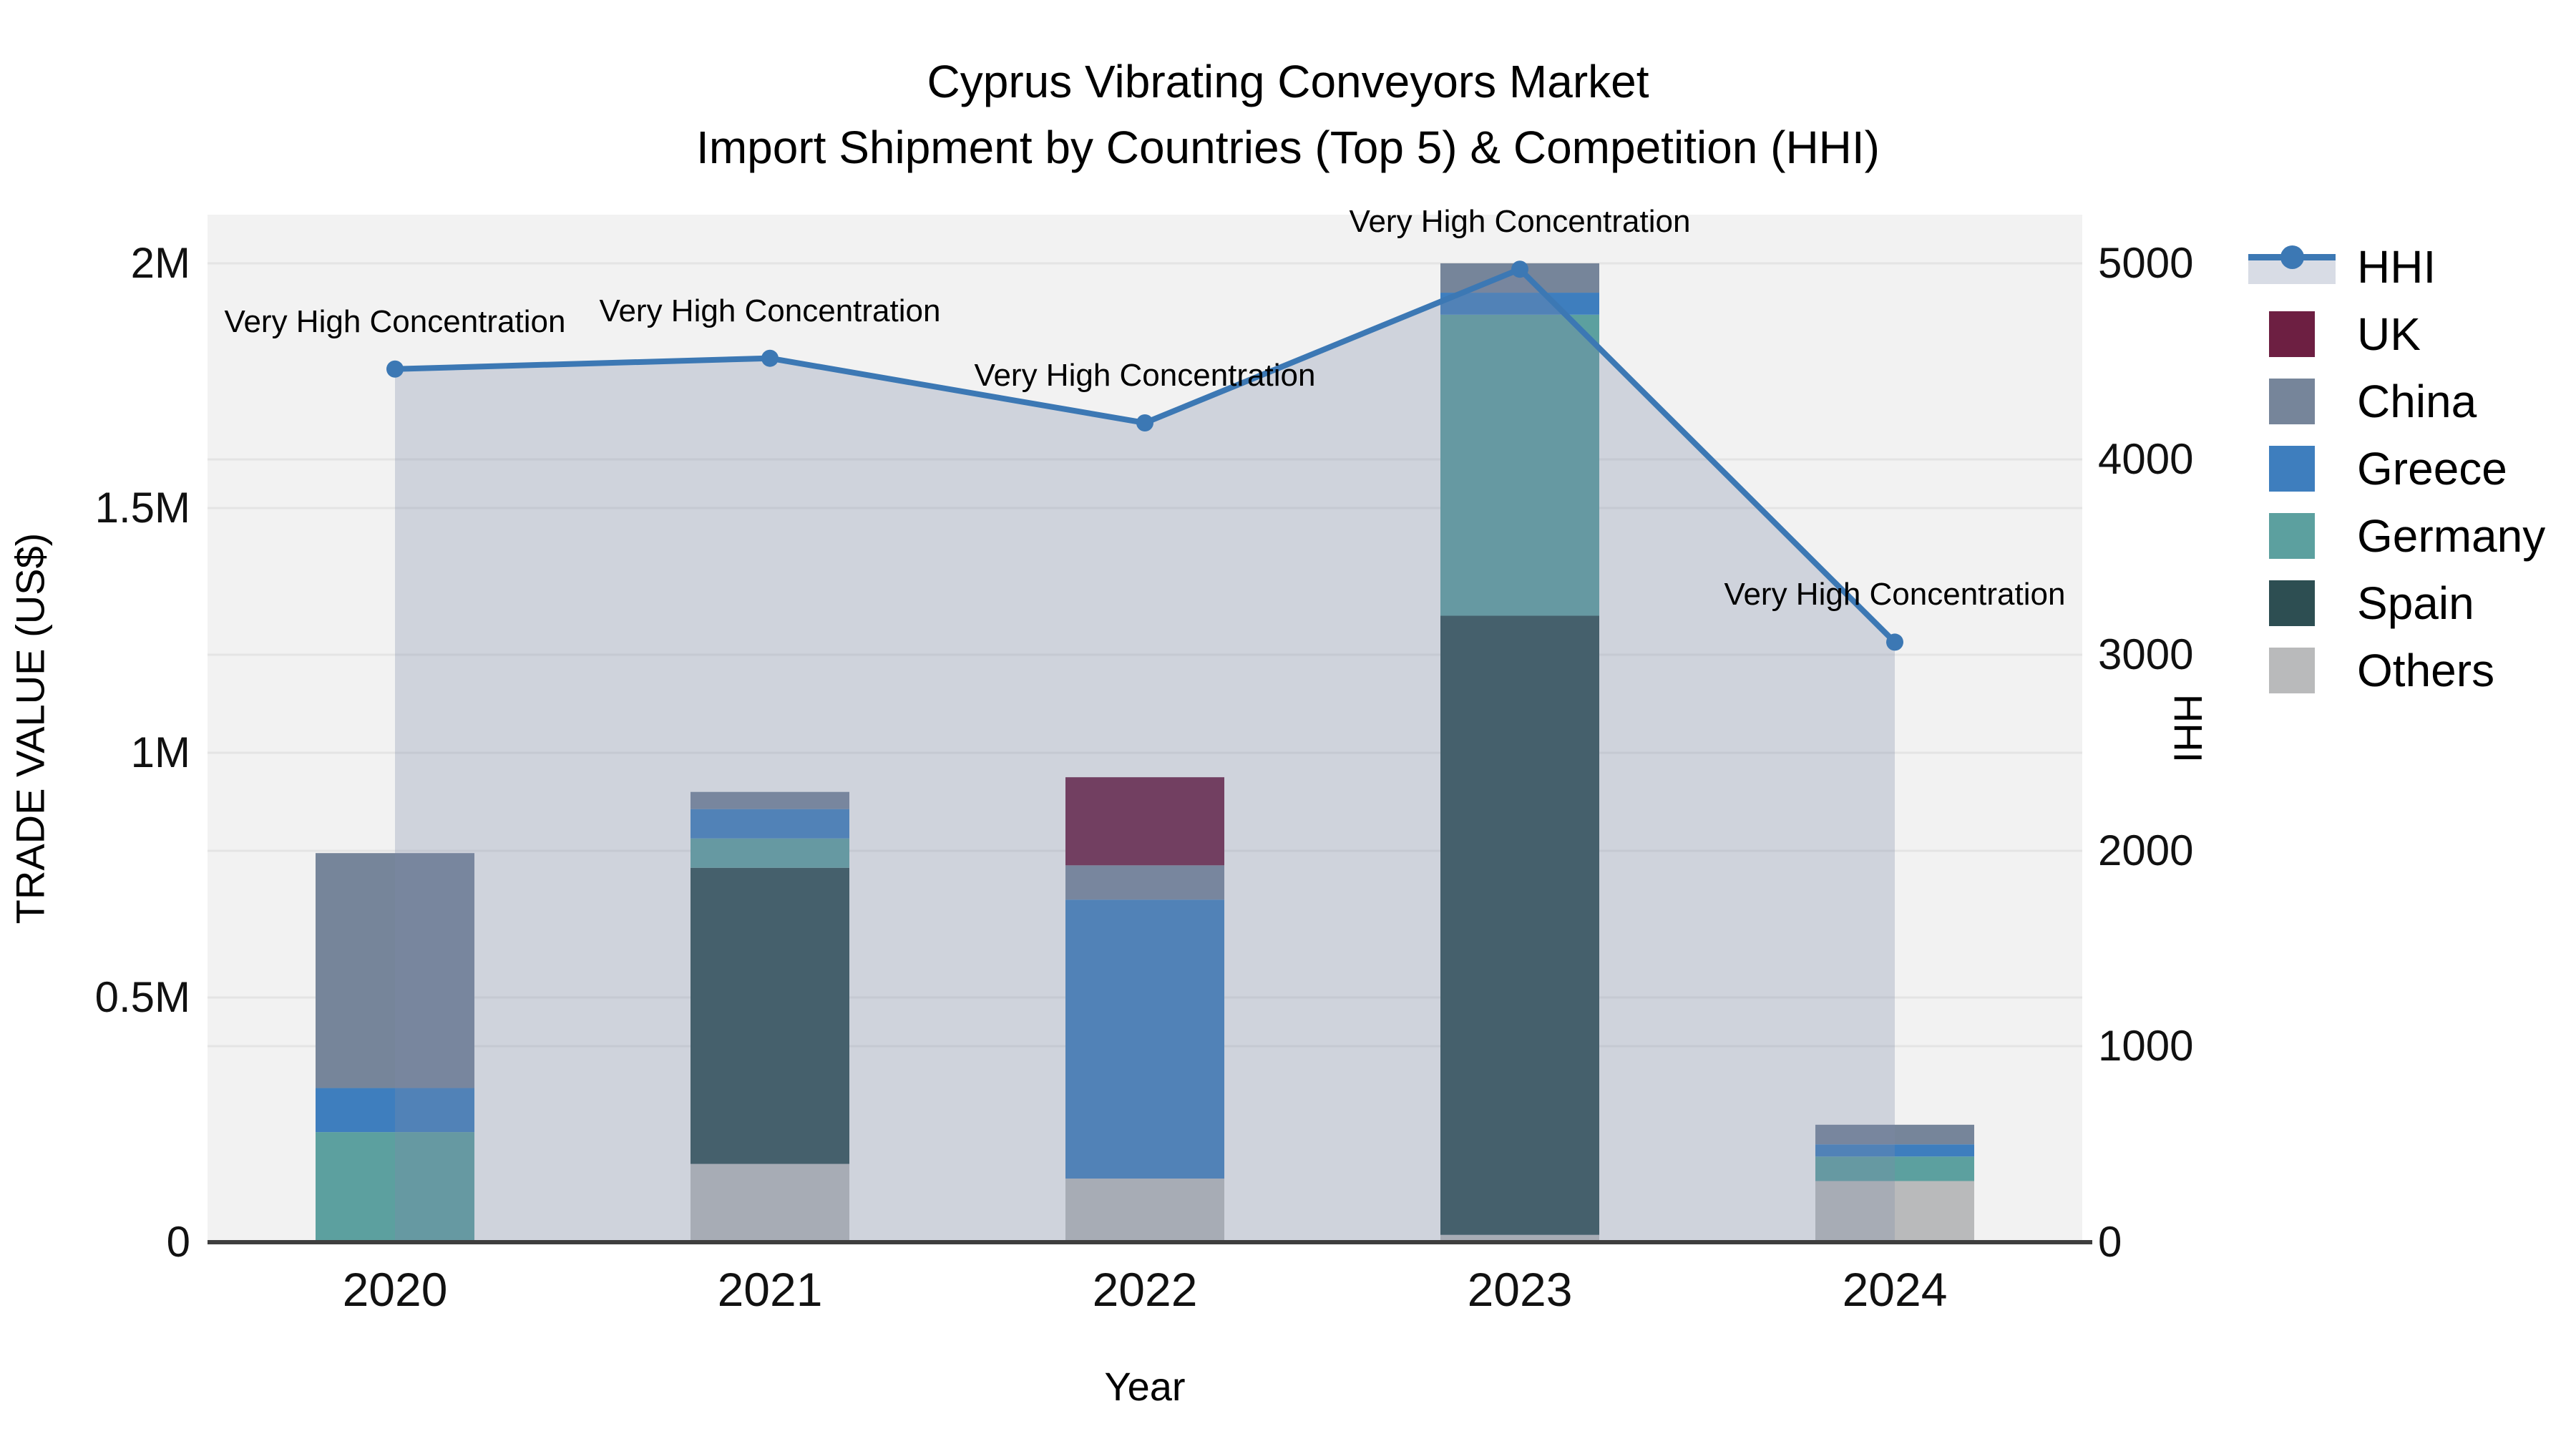 The image size is (2576, 1449). I want to click on hhi-marker-2021, so click(770, 358).